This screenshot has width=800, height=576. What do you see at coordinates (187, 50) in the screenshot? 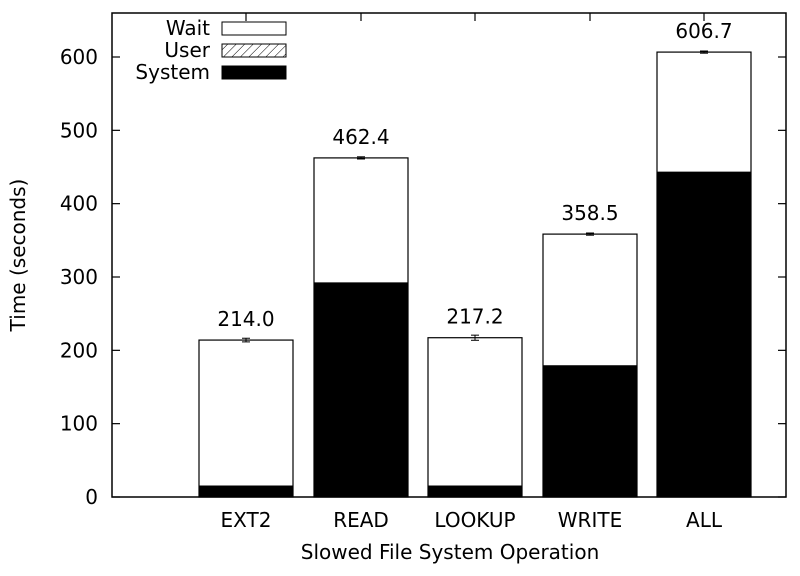
I see `legend-label-user: User` at bounding box center [187, 50].